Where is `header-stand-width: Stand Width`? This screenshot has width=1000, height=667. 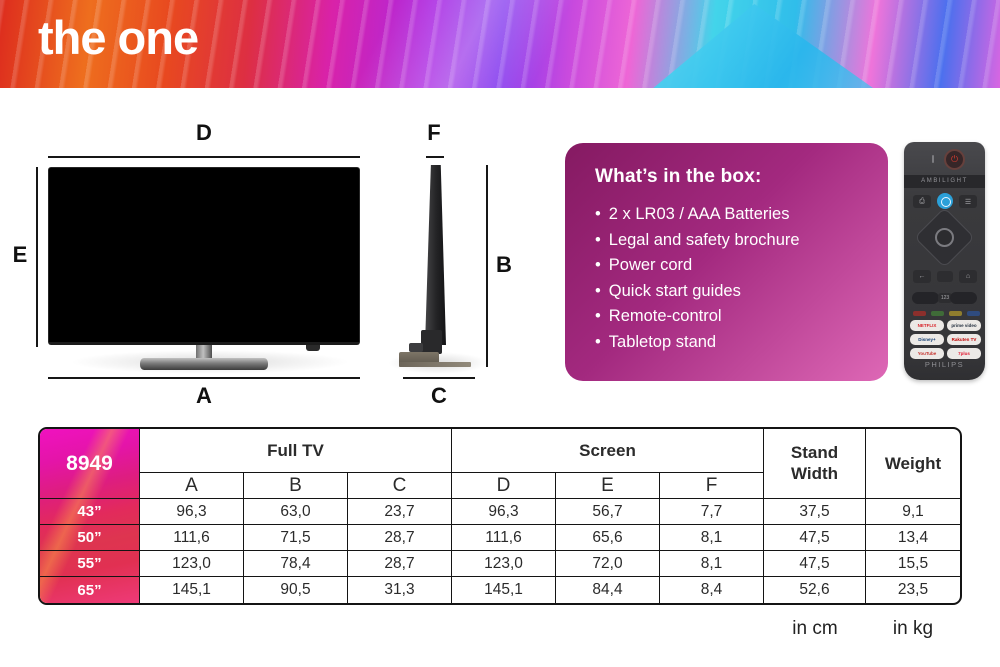
header-stand-width: Stand Width is located at coordinates (815, 464).